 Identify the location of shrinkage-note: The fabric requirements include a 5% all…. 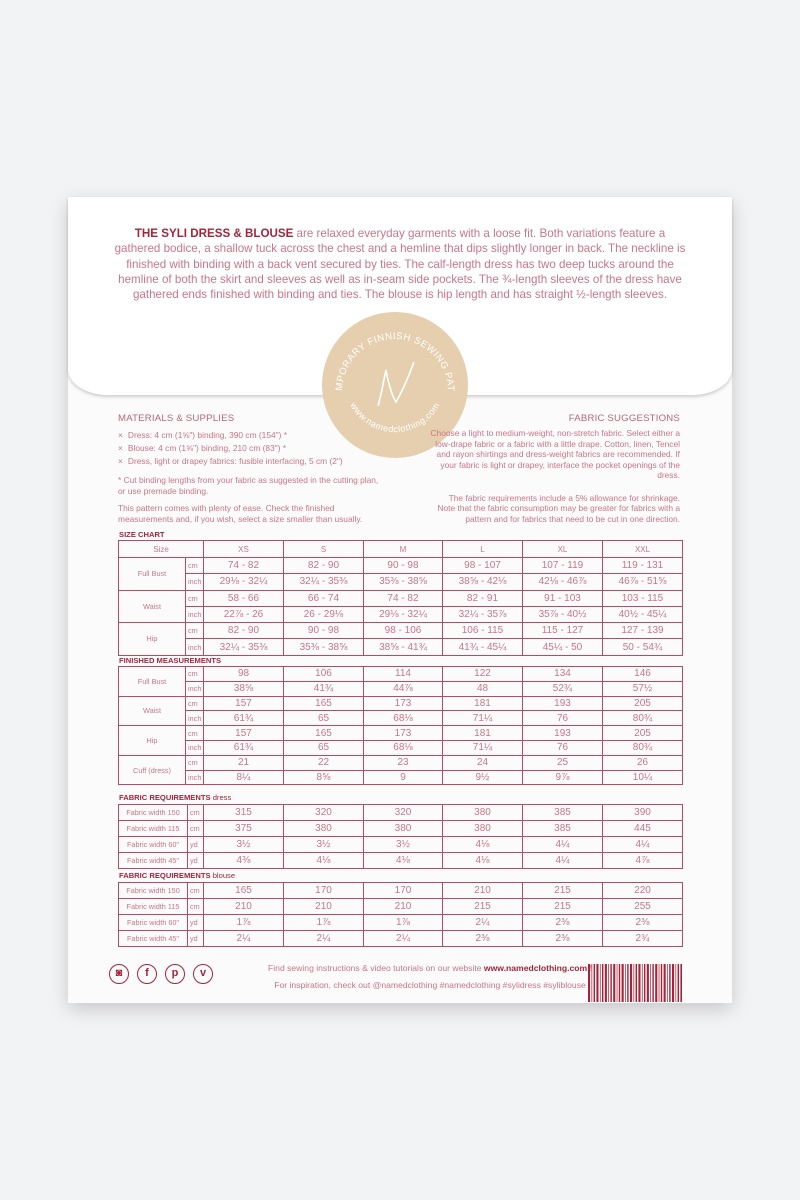
(558, 508).